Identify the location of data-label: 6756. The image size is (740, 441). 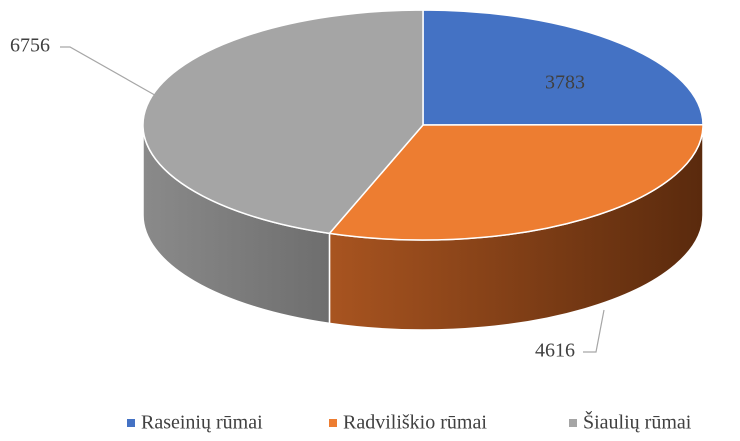
(30, 46).